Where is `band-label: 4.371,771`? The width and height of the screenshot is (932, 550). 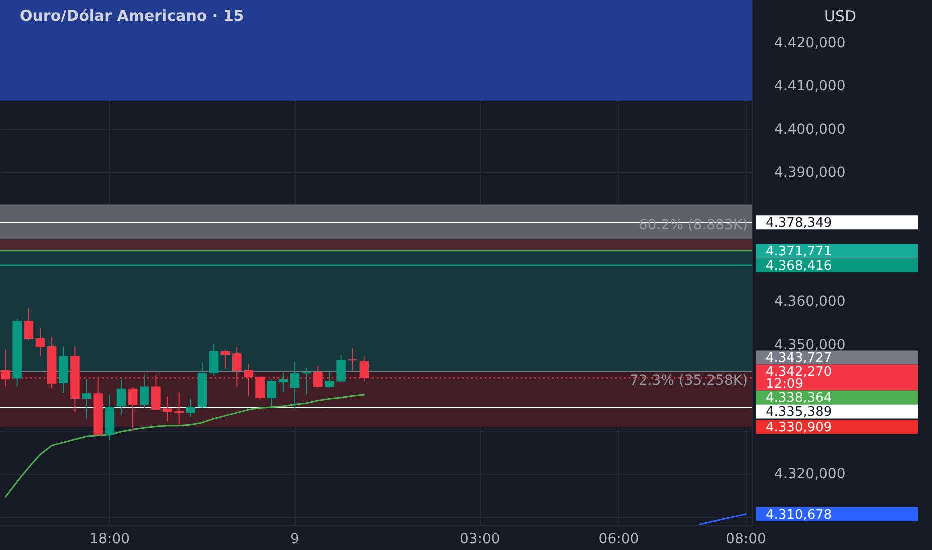 band-label: 4.371,771 is located at coordinates (799, 252).